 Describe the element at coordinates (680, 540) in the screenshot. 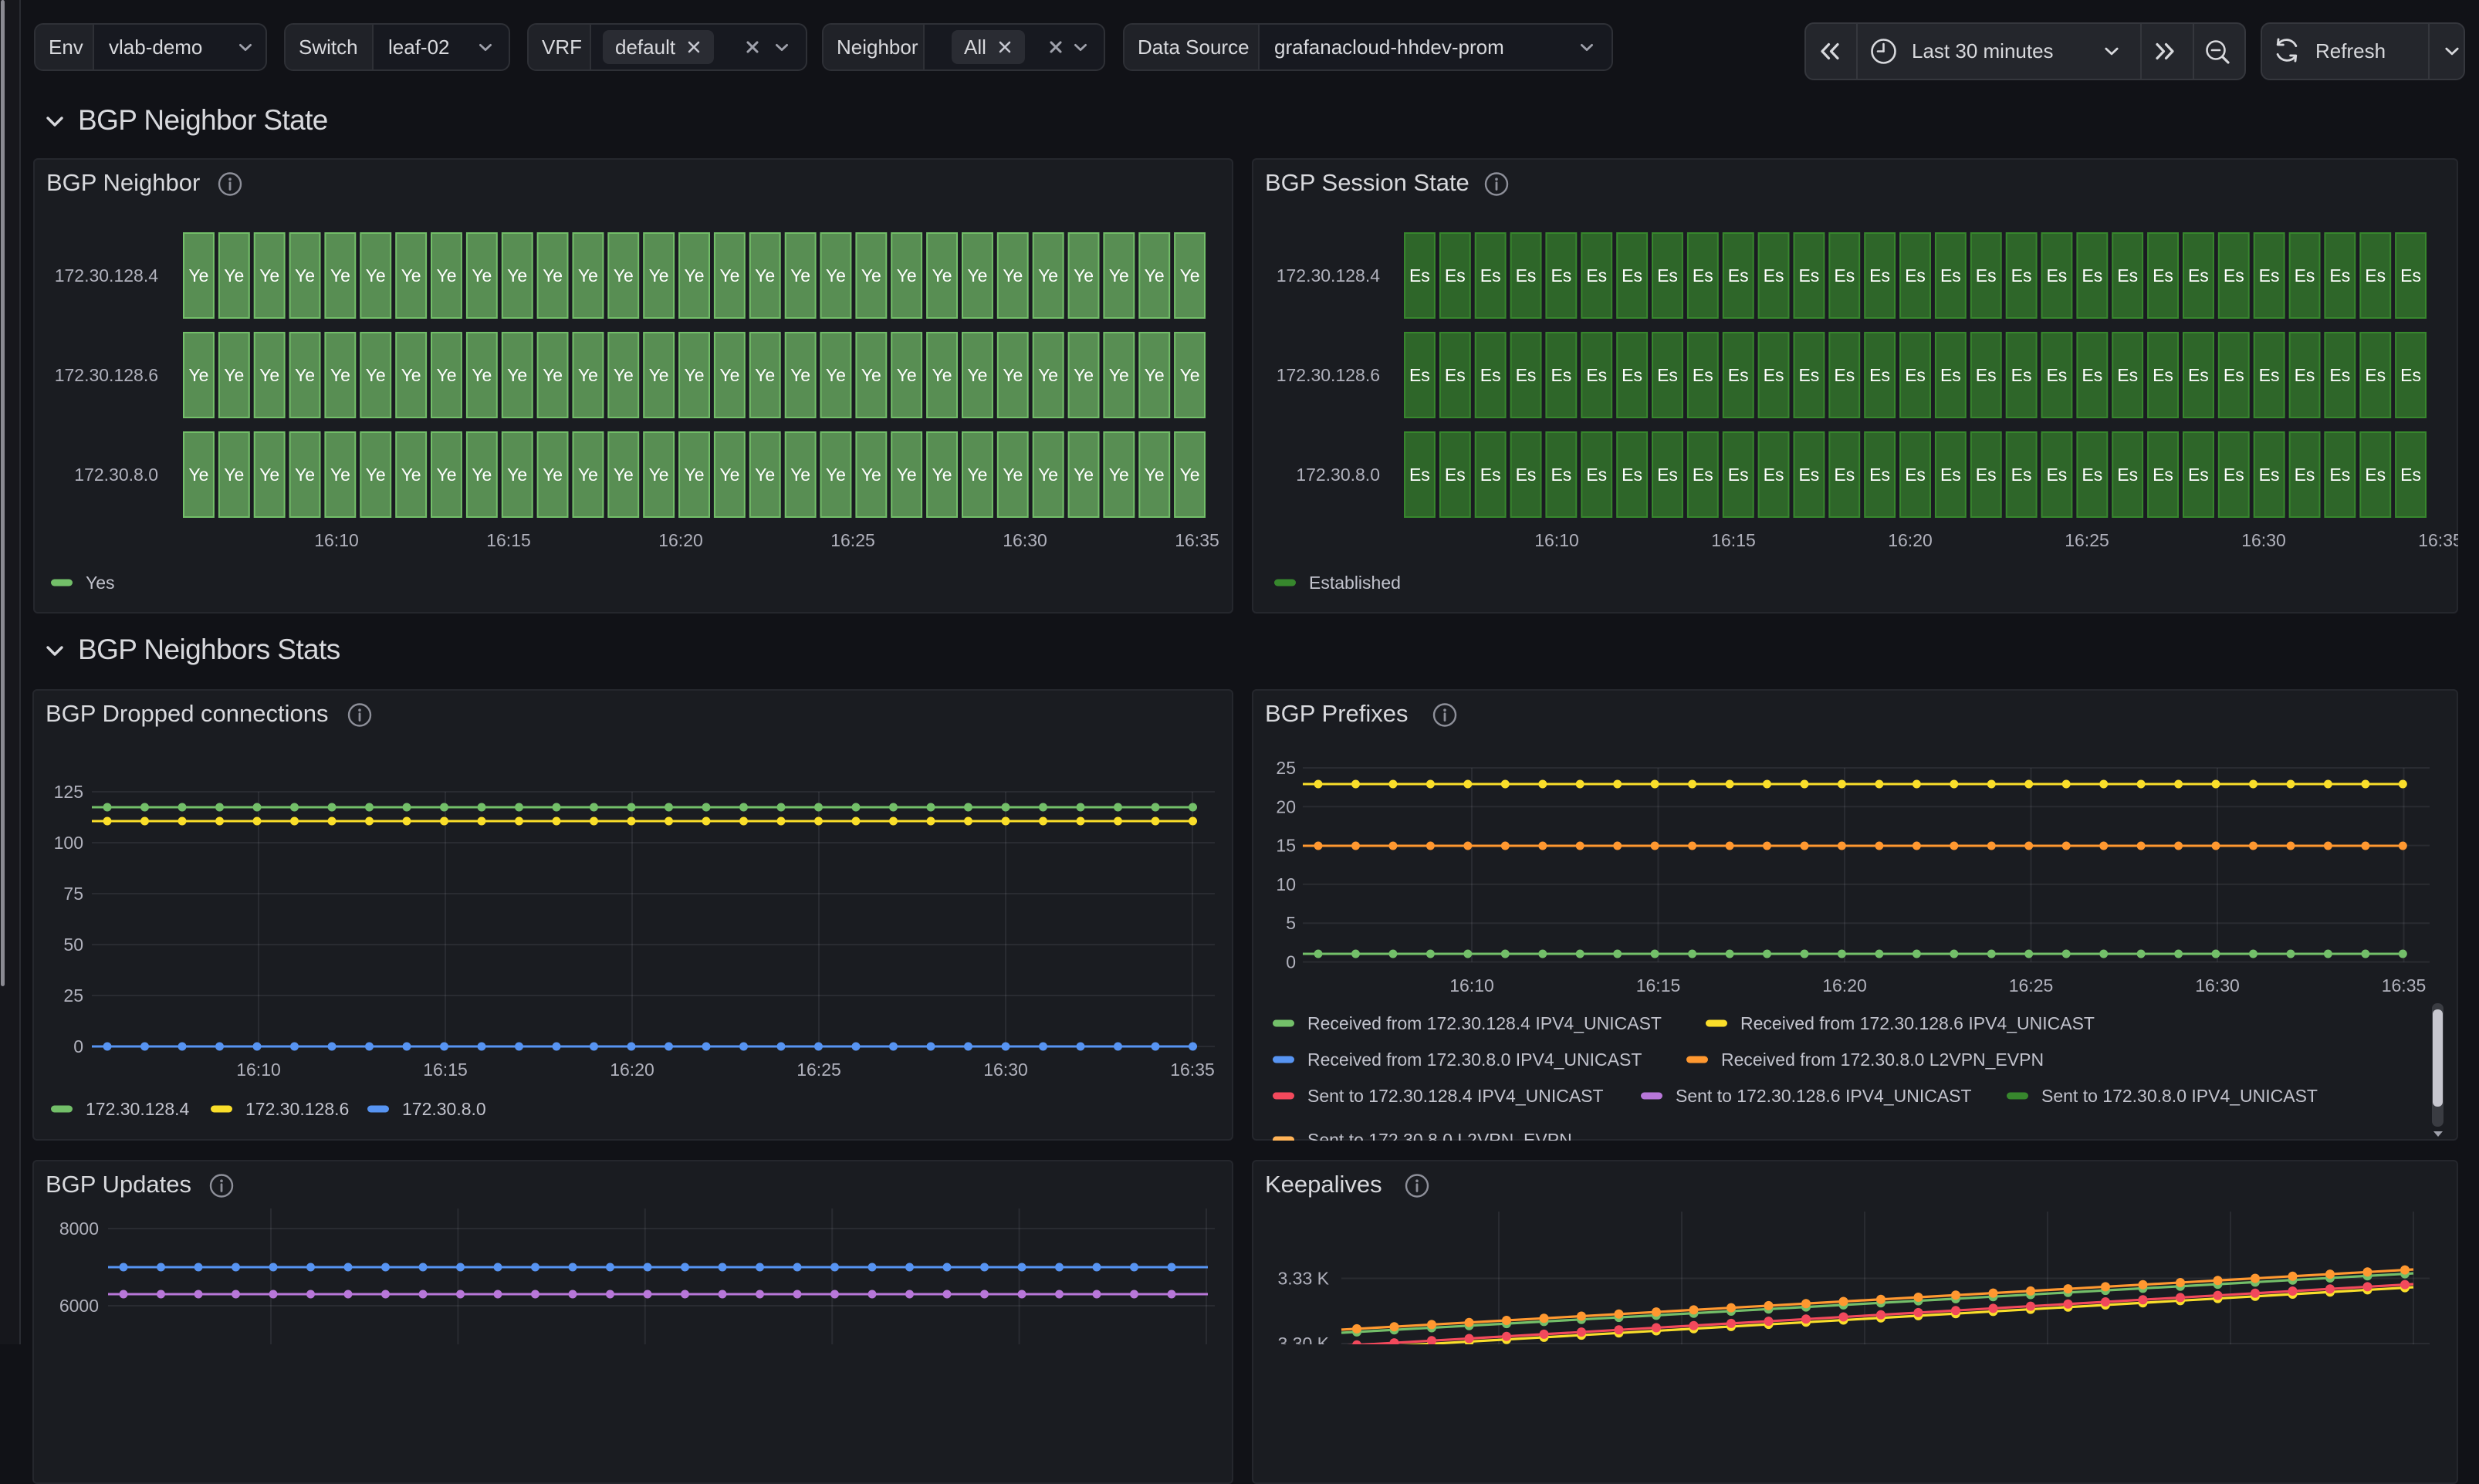

I see `svg-text: 16:20` at that location.